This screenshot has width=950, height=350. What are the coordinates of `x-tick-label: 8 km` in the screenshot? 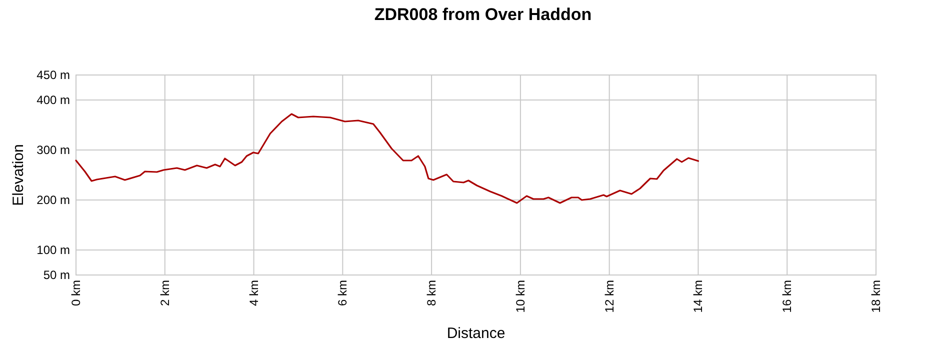 It's located at (431, 293).